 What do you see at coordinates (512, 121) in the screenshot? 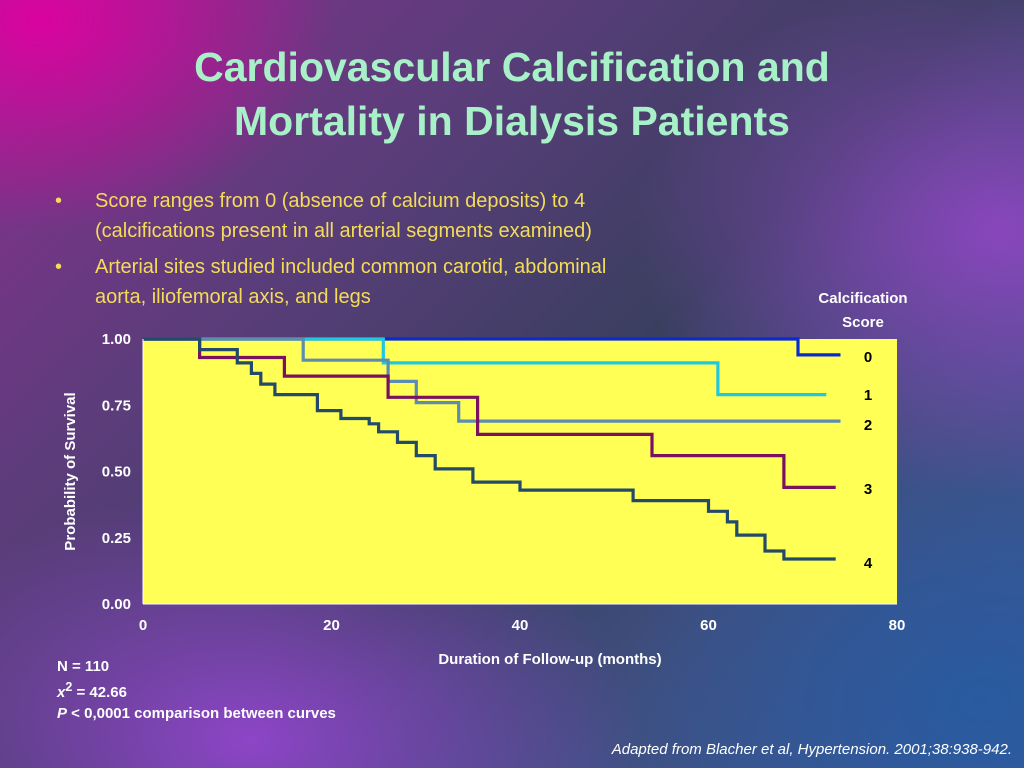
I see `slide-title-line2: Mortality in Dialysis Patients` at bounding box center [512, 121].